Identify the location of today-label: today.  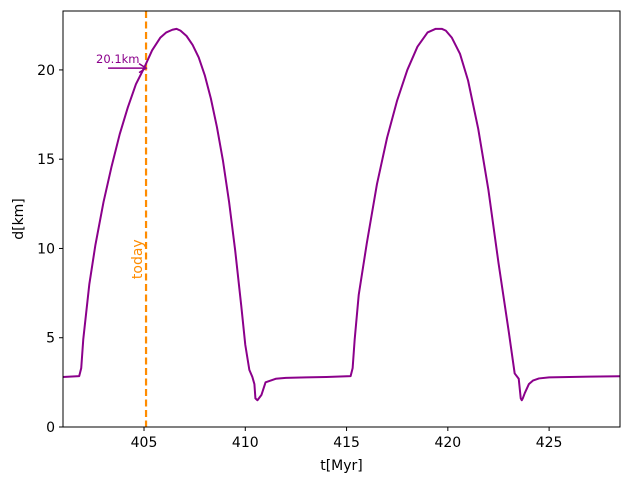
(138, 259).